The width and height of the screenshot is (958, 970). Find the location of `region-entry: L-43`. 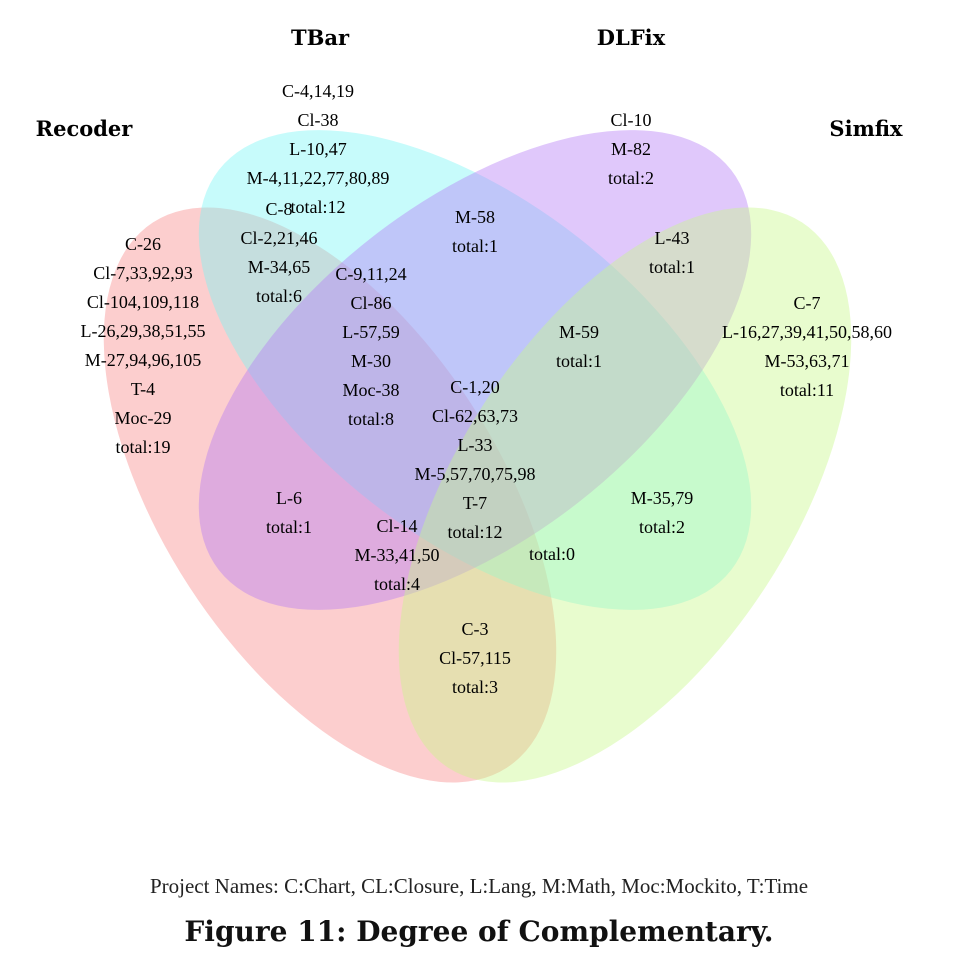

region-entry: L-43 is located at coordinates (672, 238).